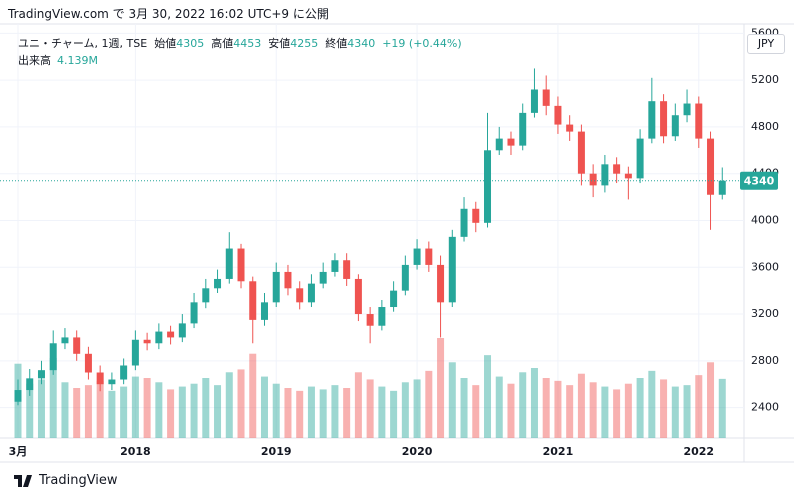 The height and width of the screenshot is (501, 794). I want to click on high-value: 4453, so click(247, 43).